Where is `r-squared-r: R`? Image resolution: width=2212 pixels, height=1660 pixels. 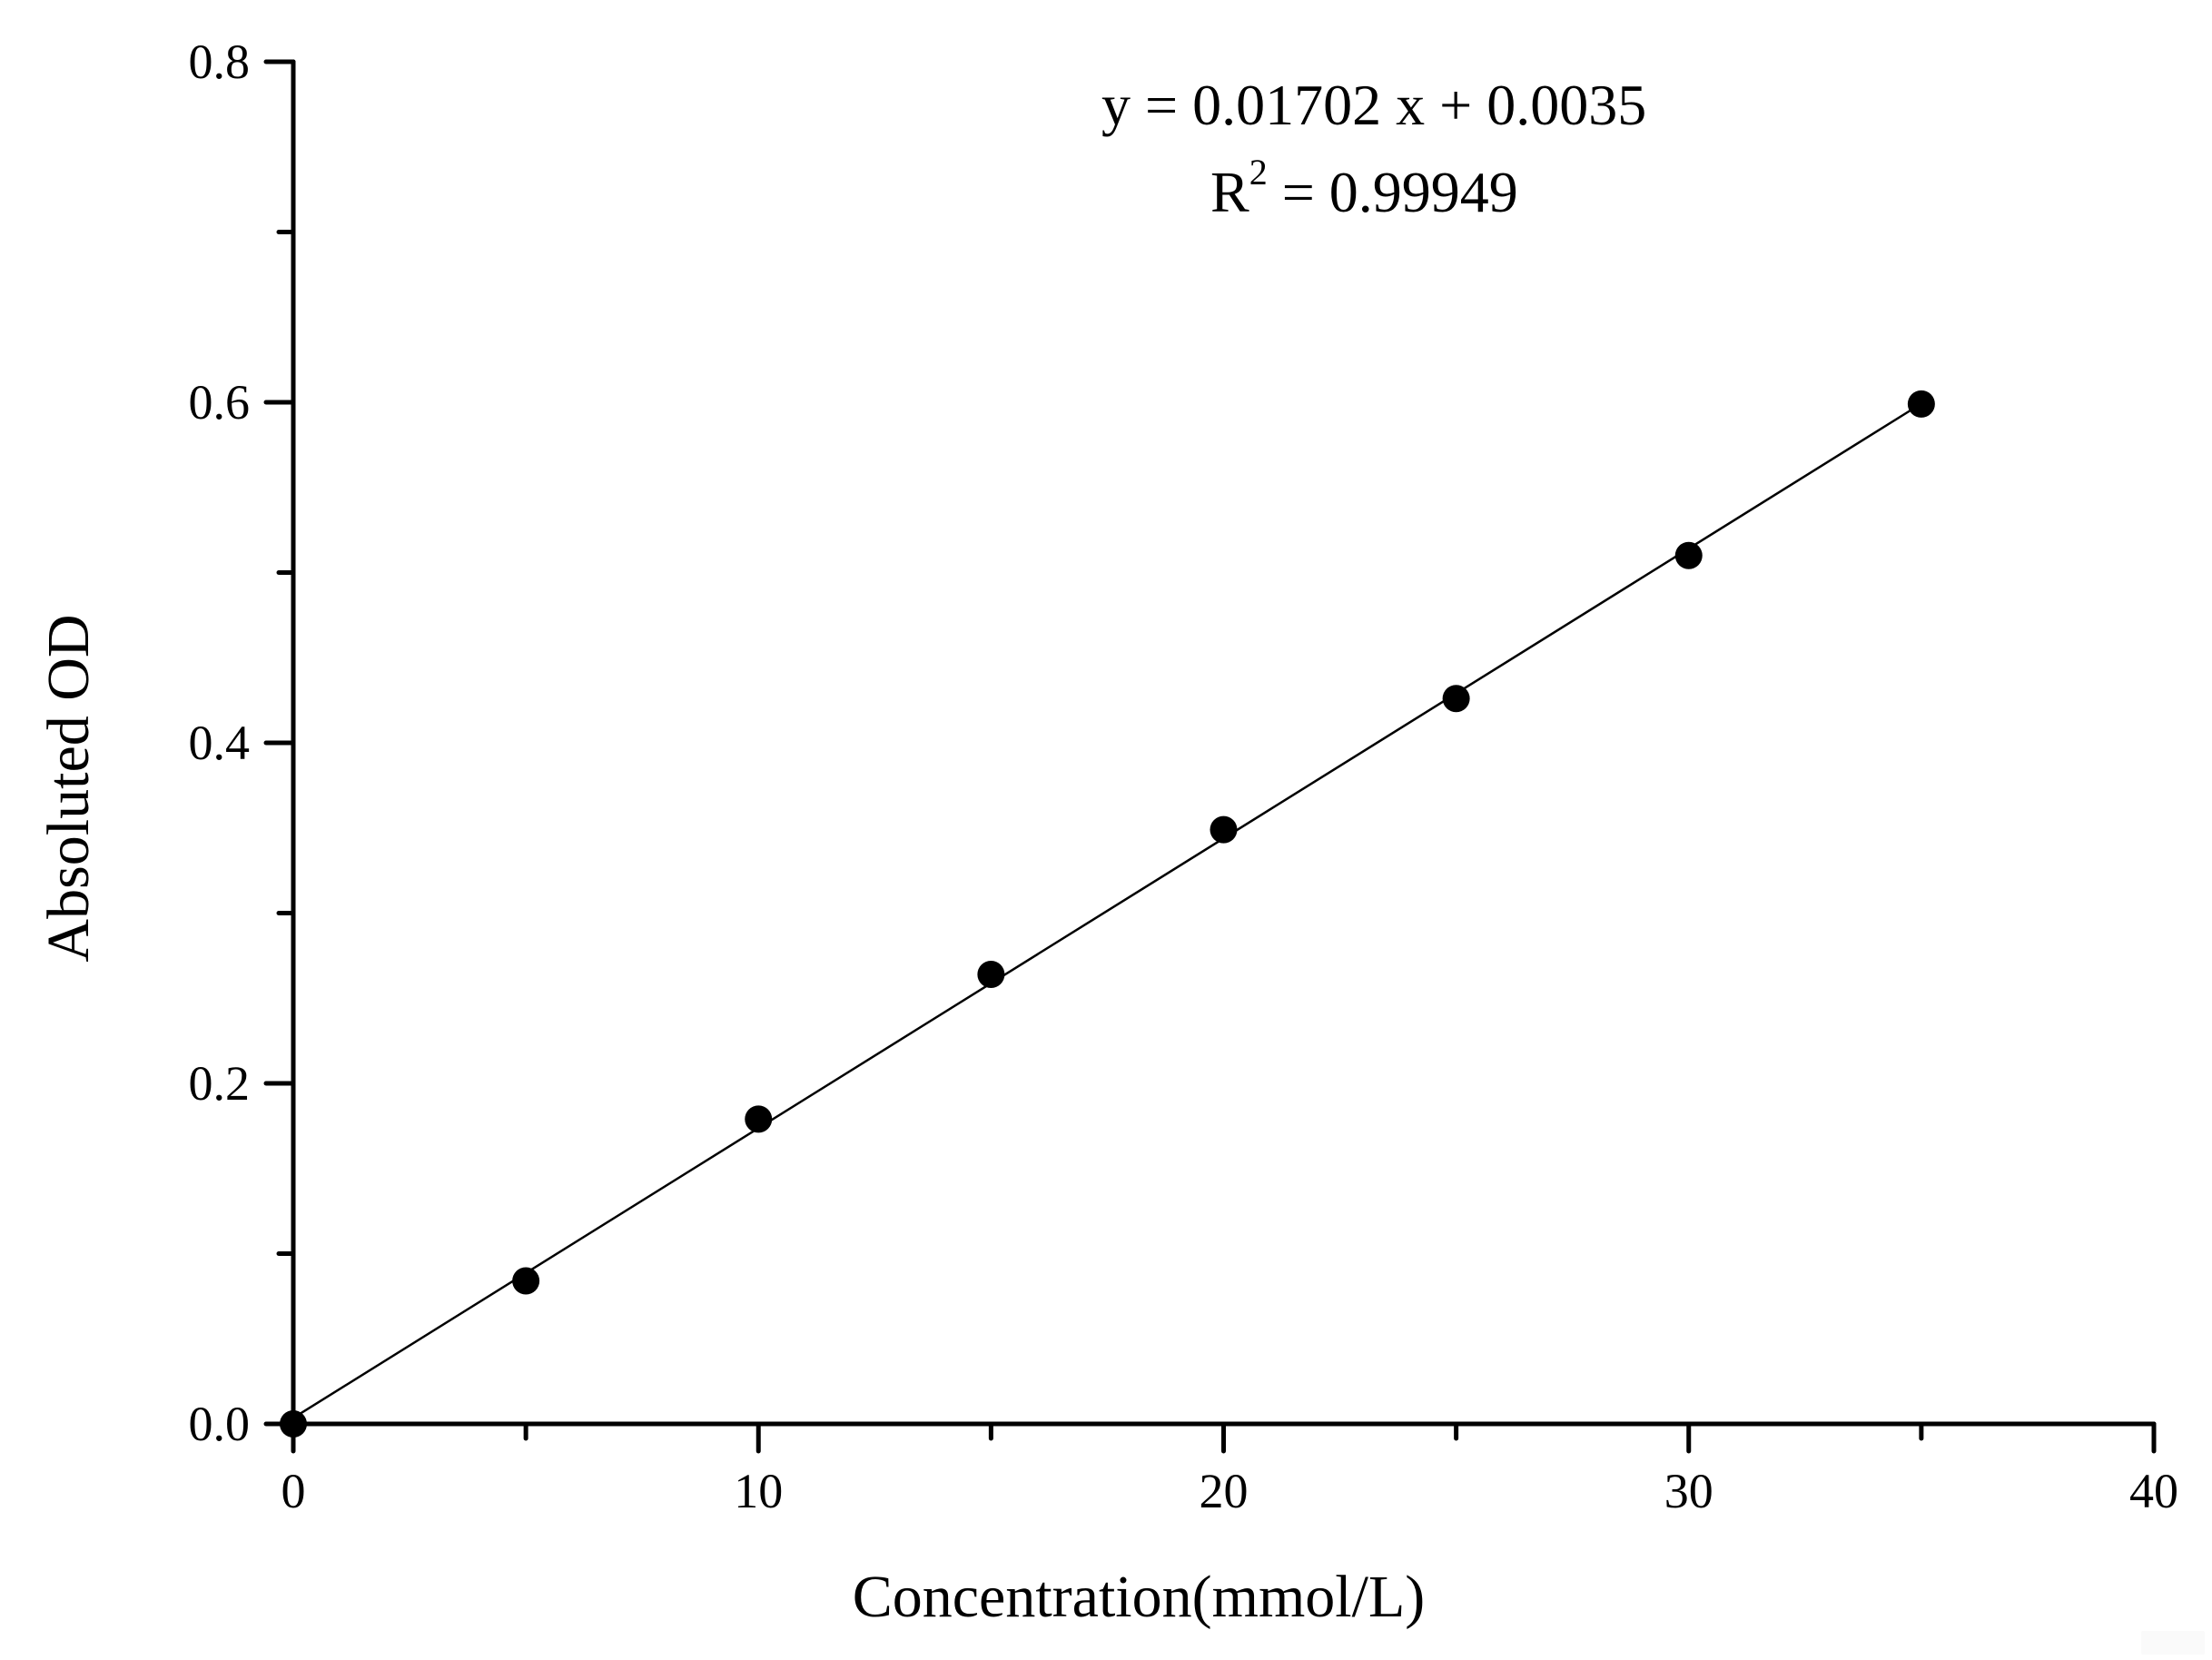
r-squared-r: R is located at coordinates (1230, 192).